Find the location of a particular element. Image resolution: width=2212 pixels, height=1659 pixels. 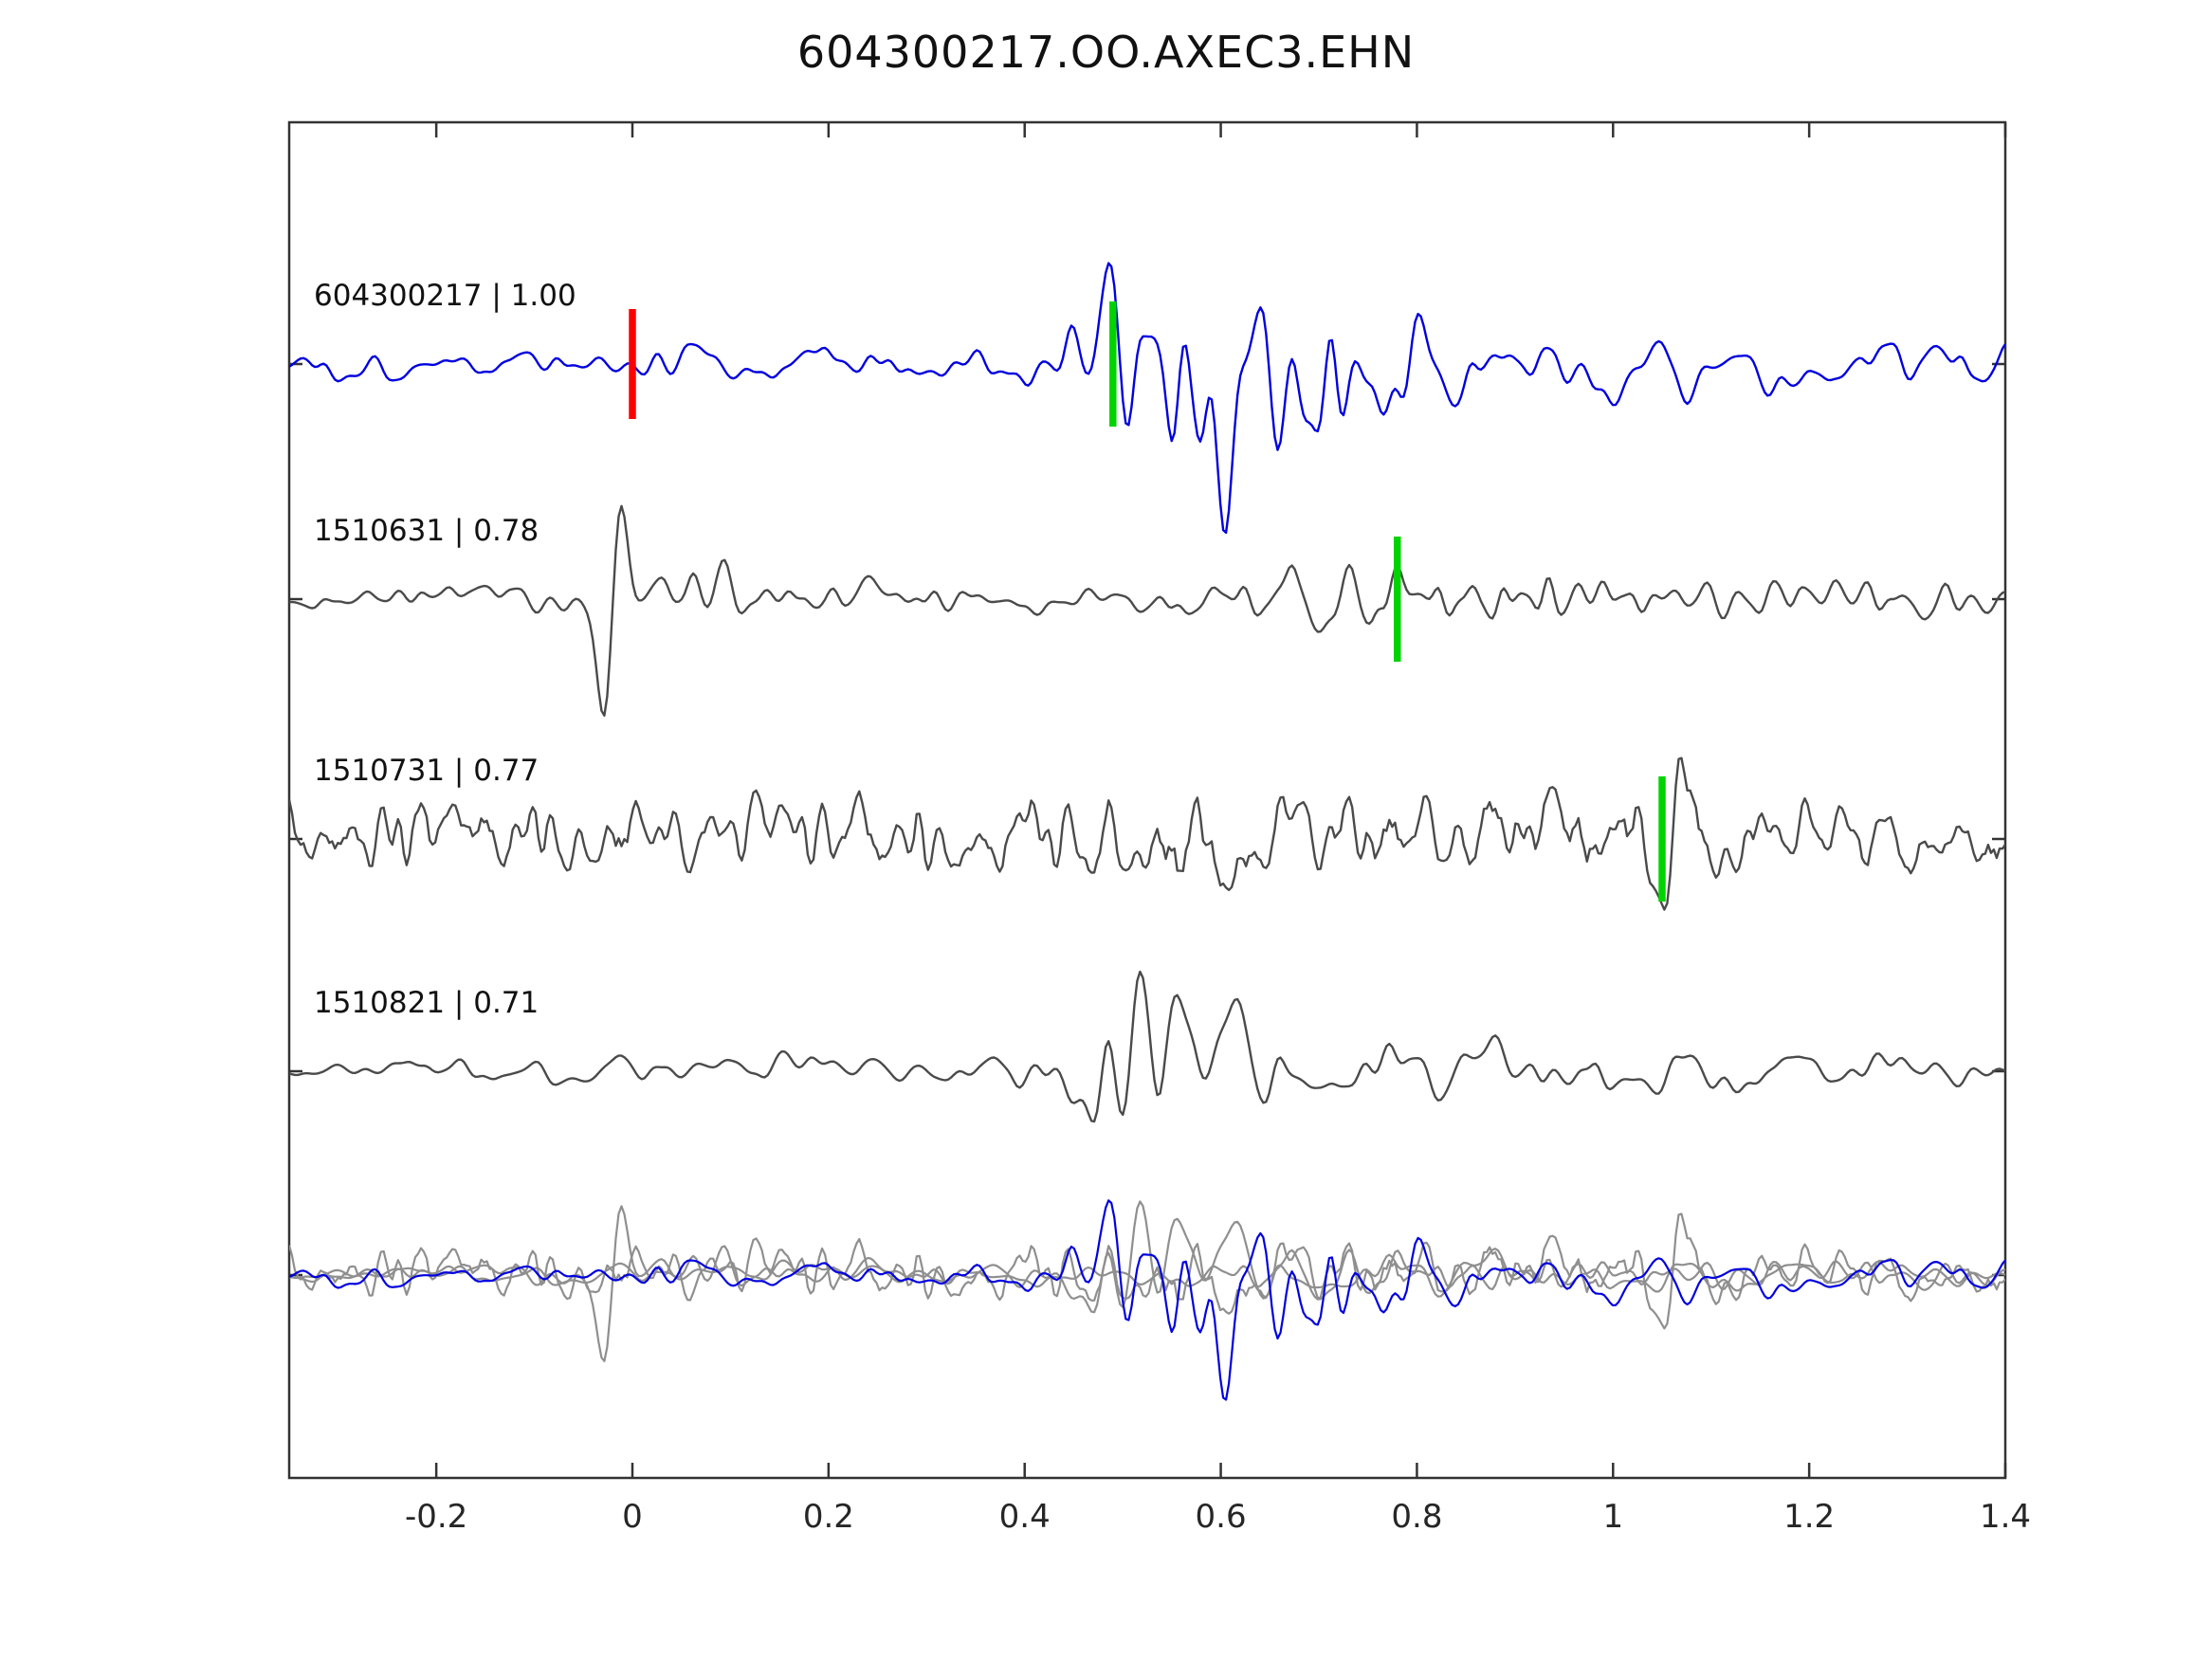

x-tick-label: 1 is located at coordinates (1612, 1517).